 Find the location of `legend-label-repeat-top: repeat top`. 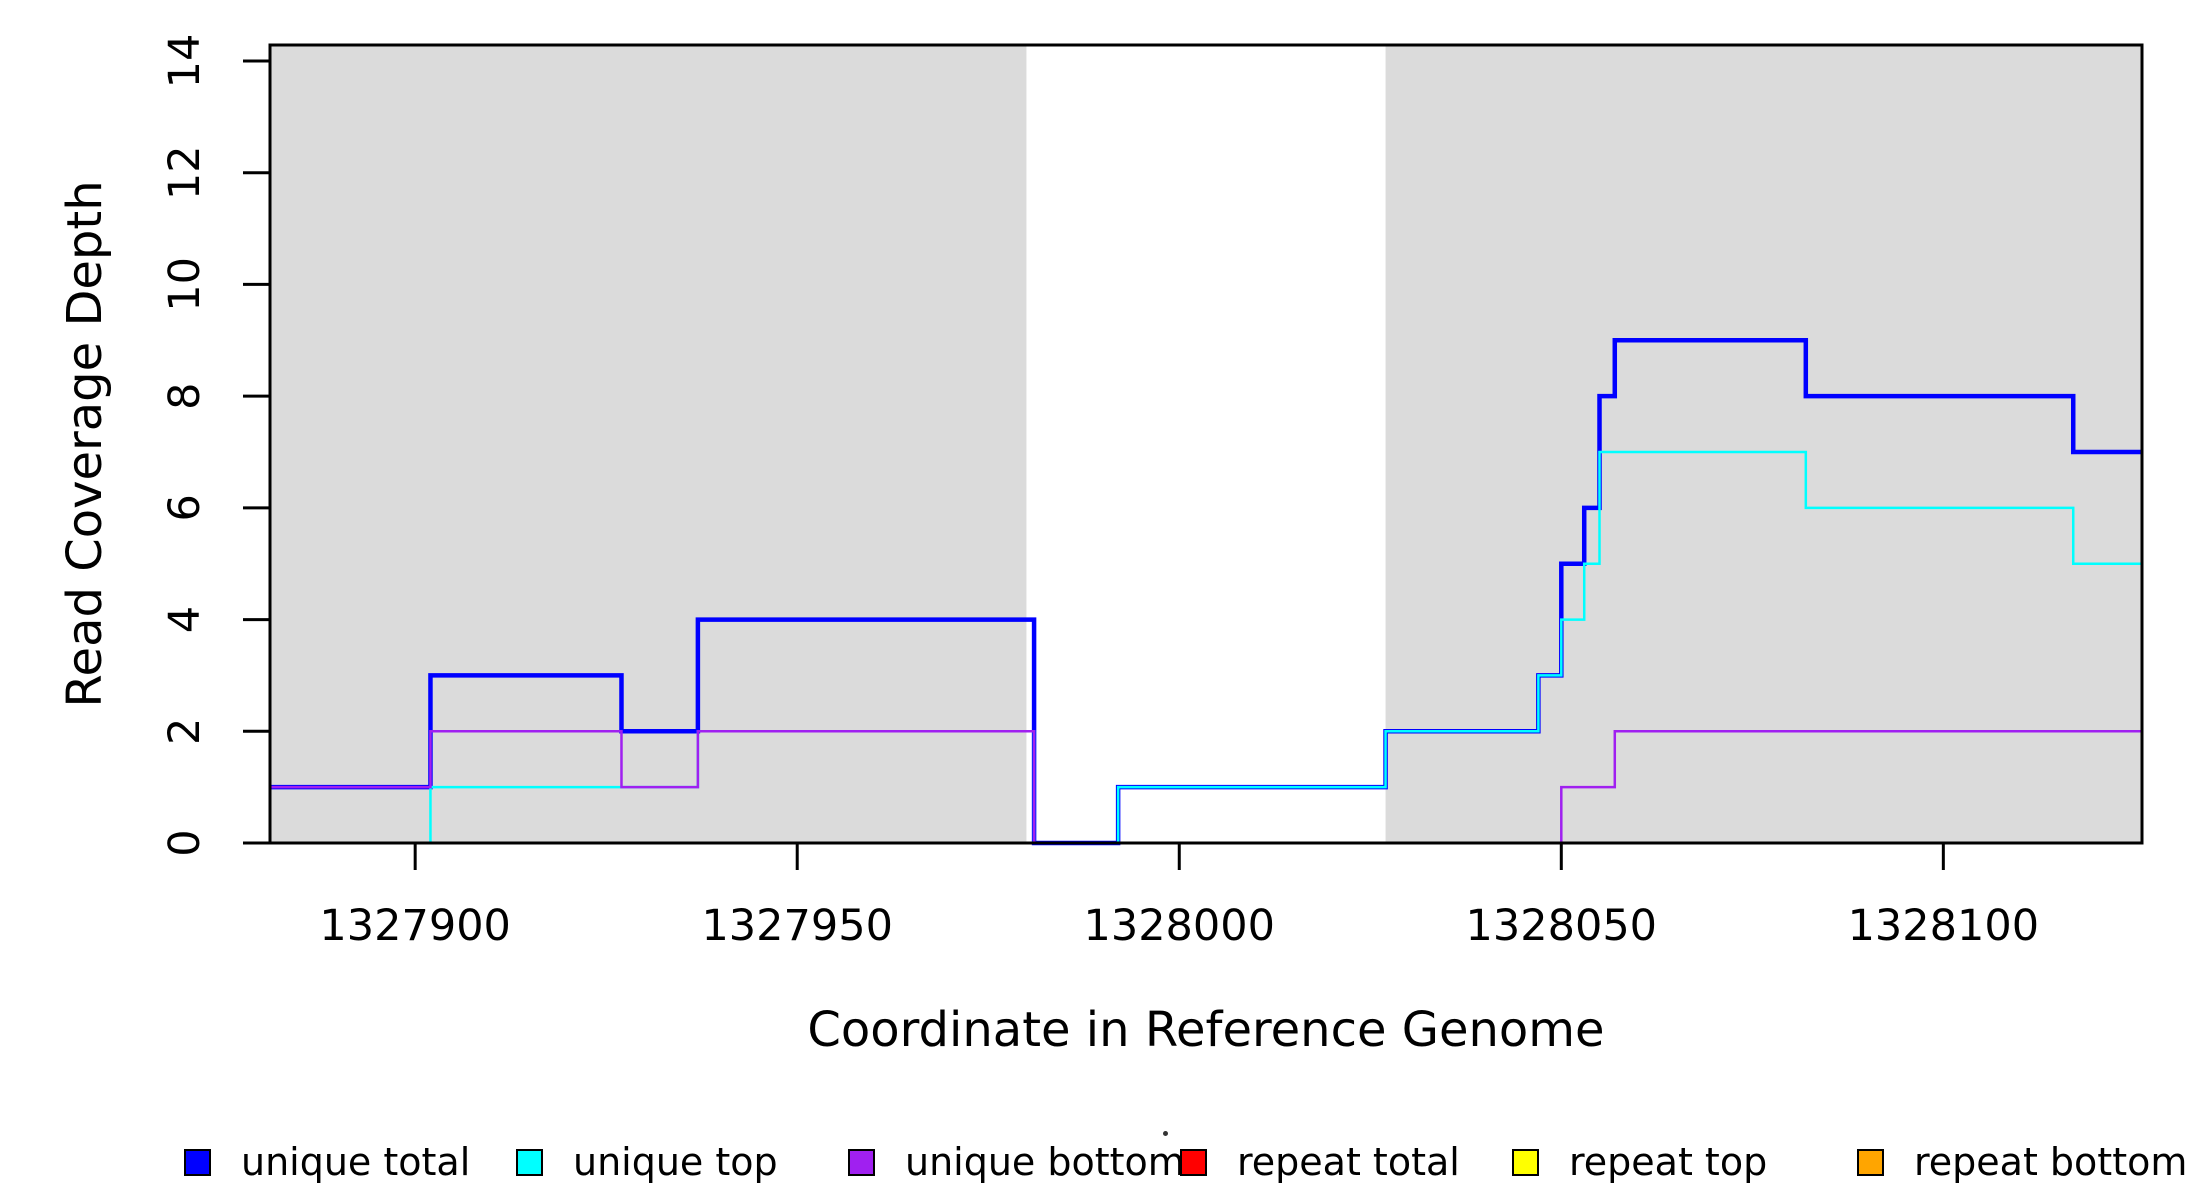

legend-label-repeat-top: repeat top is located at coordinates (1668, 1162).